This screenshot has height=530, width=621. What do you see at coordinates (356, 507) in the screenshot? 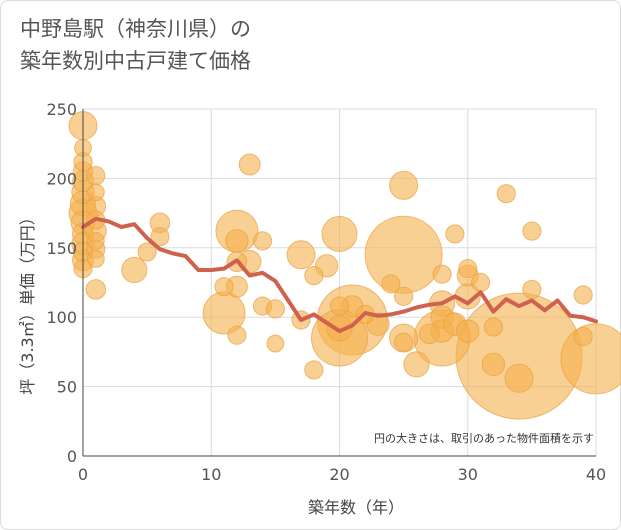
I see `x-axis-label: 築年数（年）` at bounding box center [356, 507].